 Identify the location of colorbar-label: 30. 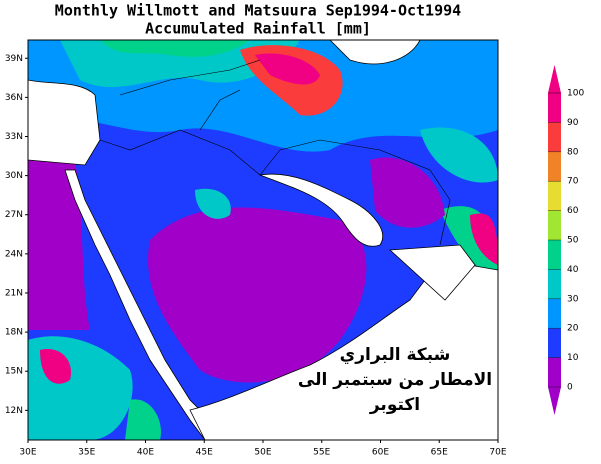
(573, 299).